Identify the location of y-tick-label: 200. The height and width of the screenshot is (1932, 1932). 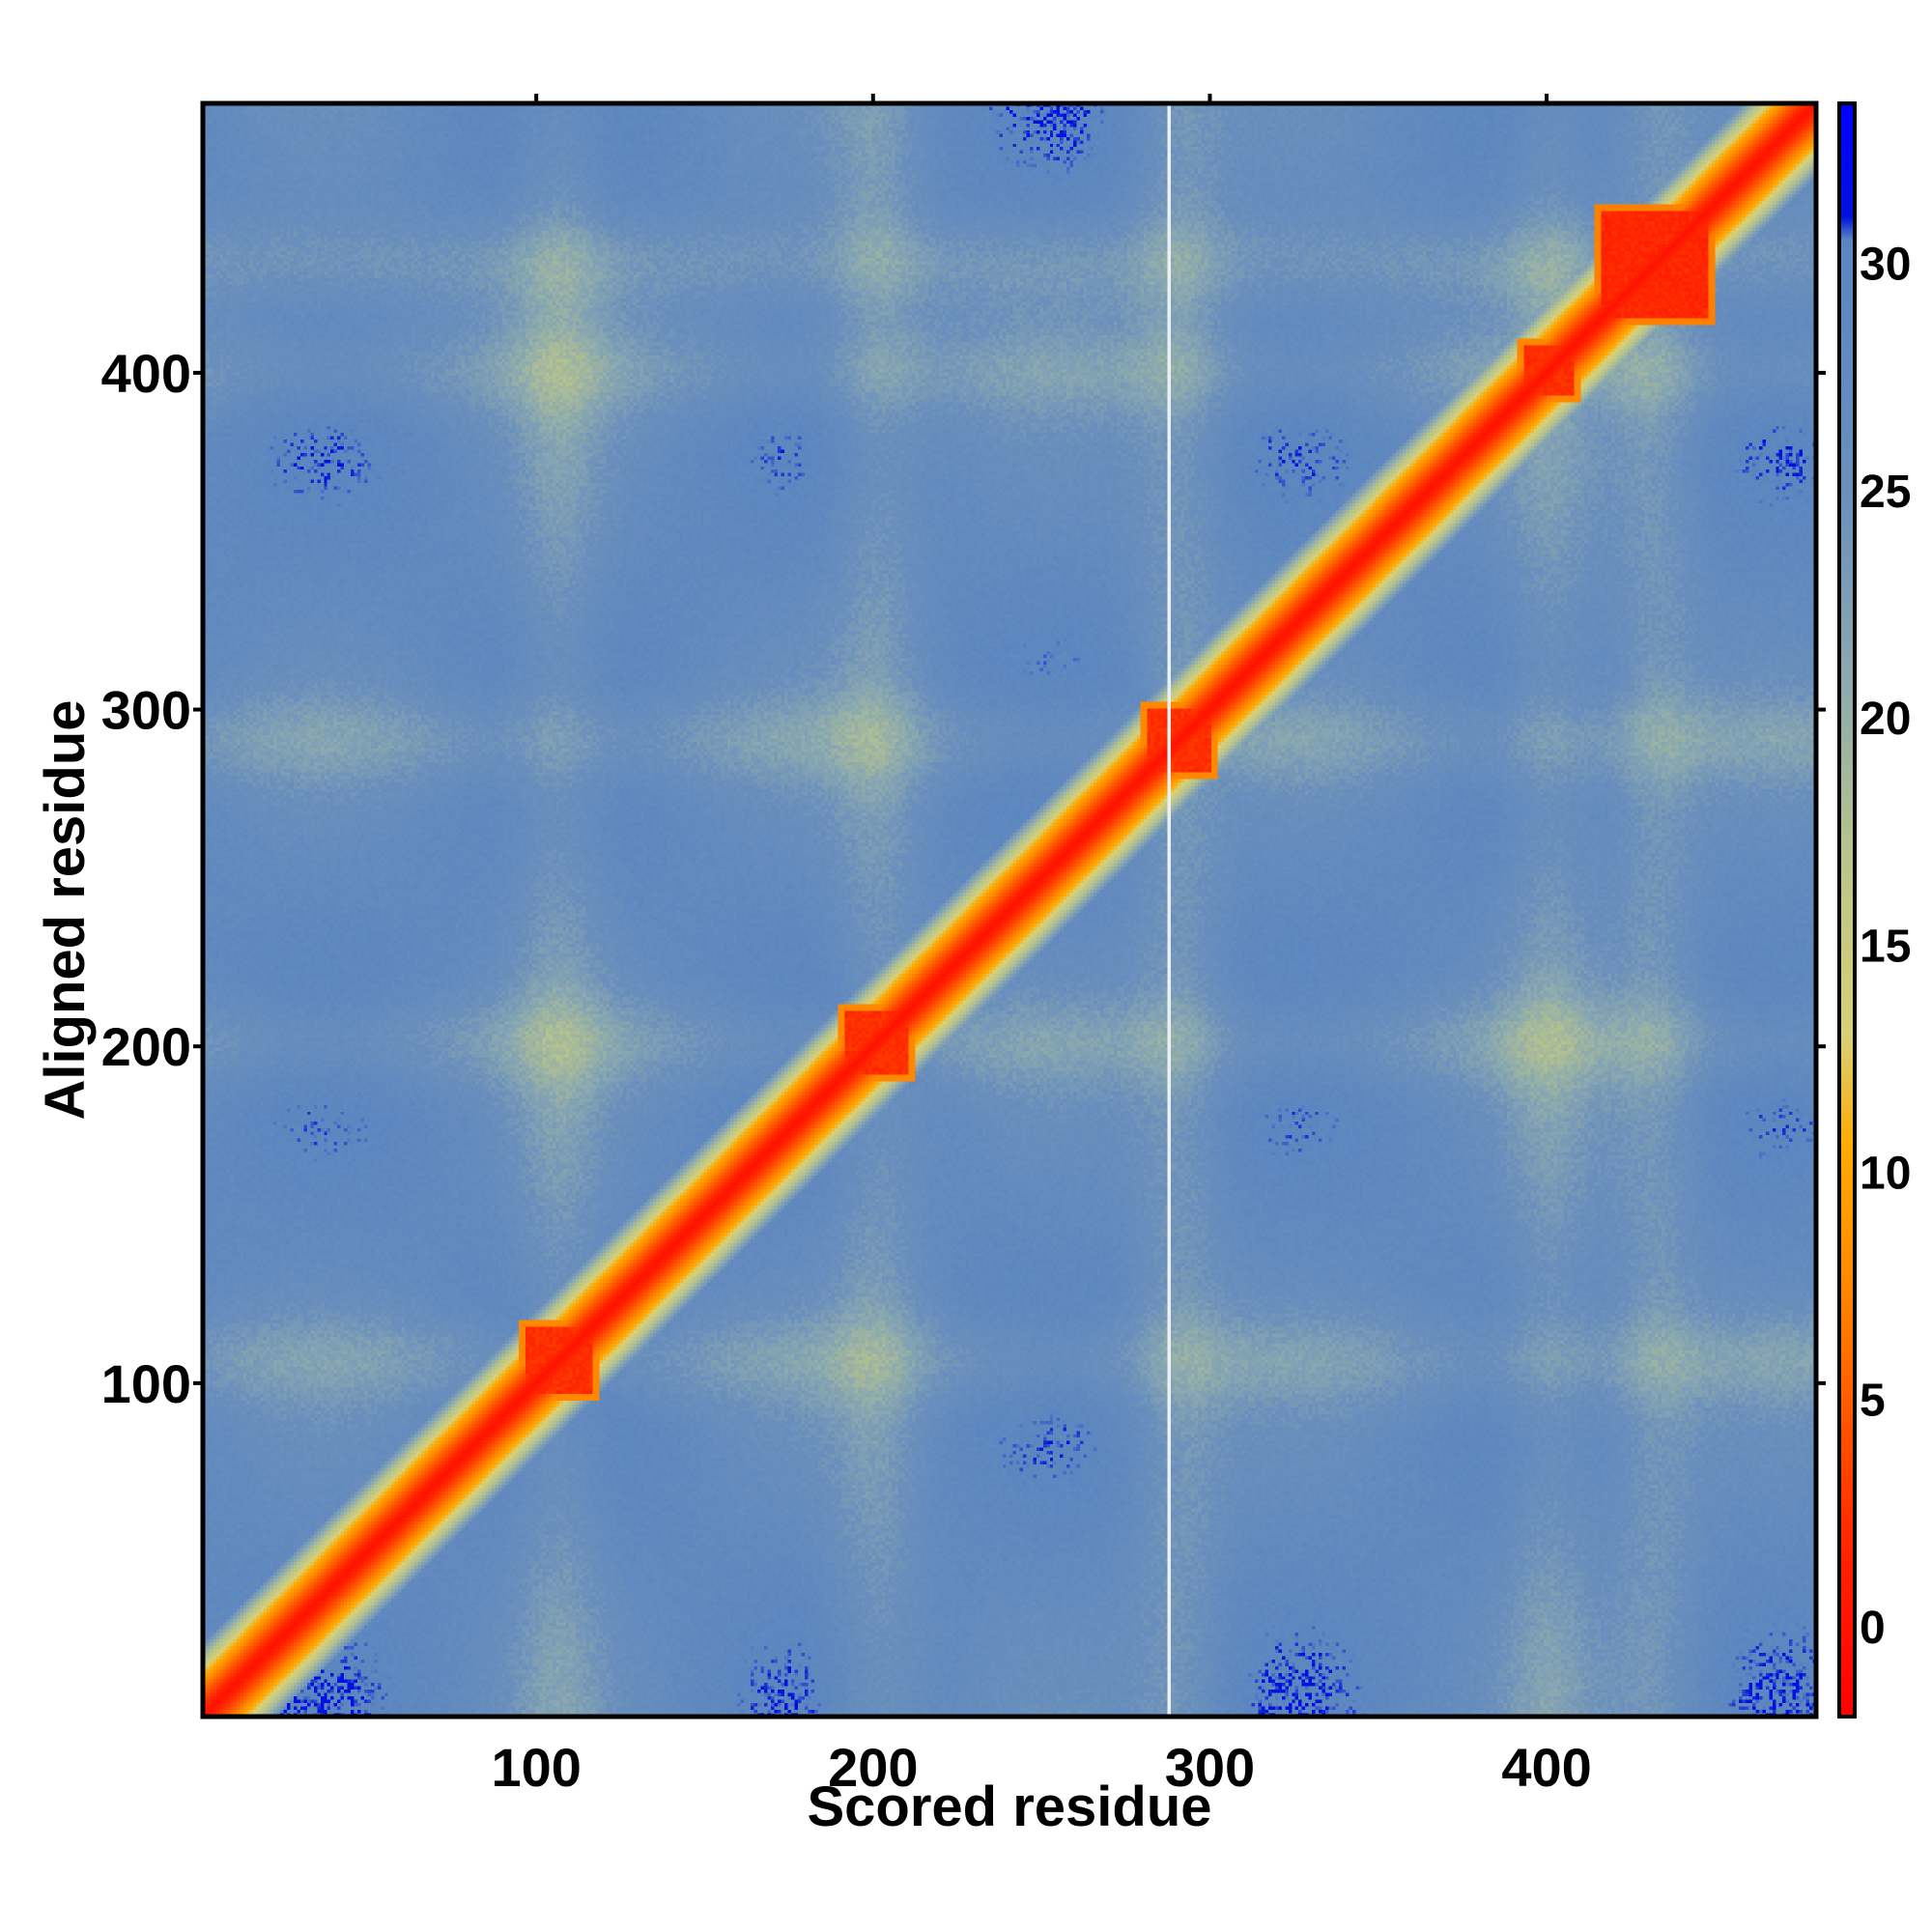
(146, 1046).